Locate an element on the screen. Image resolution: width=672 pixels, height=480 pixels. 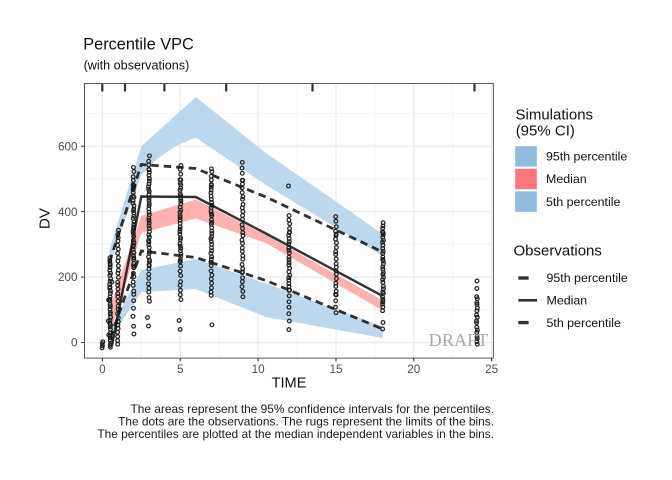
svg-text: DV is located at coordinates (44, 218).